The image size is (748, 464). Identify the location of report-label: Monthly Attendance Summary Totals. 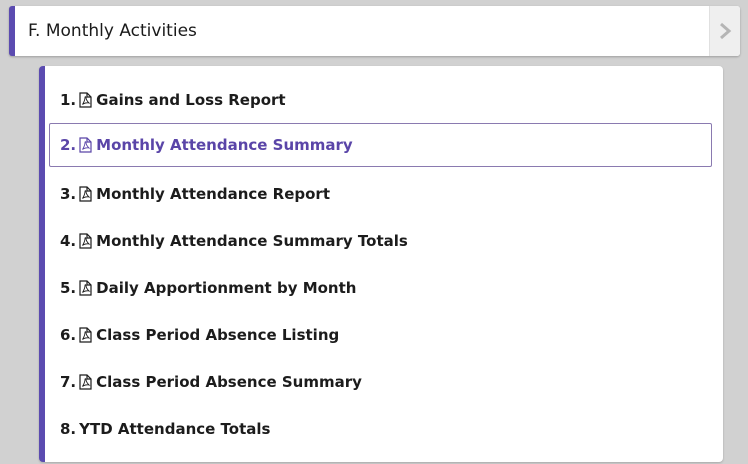
(252, 241).